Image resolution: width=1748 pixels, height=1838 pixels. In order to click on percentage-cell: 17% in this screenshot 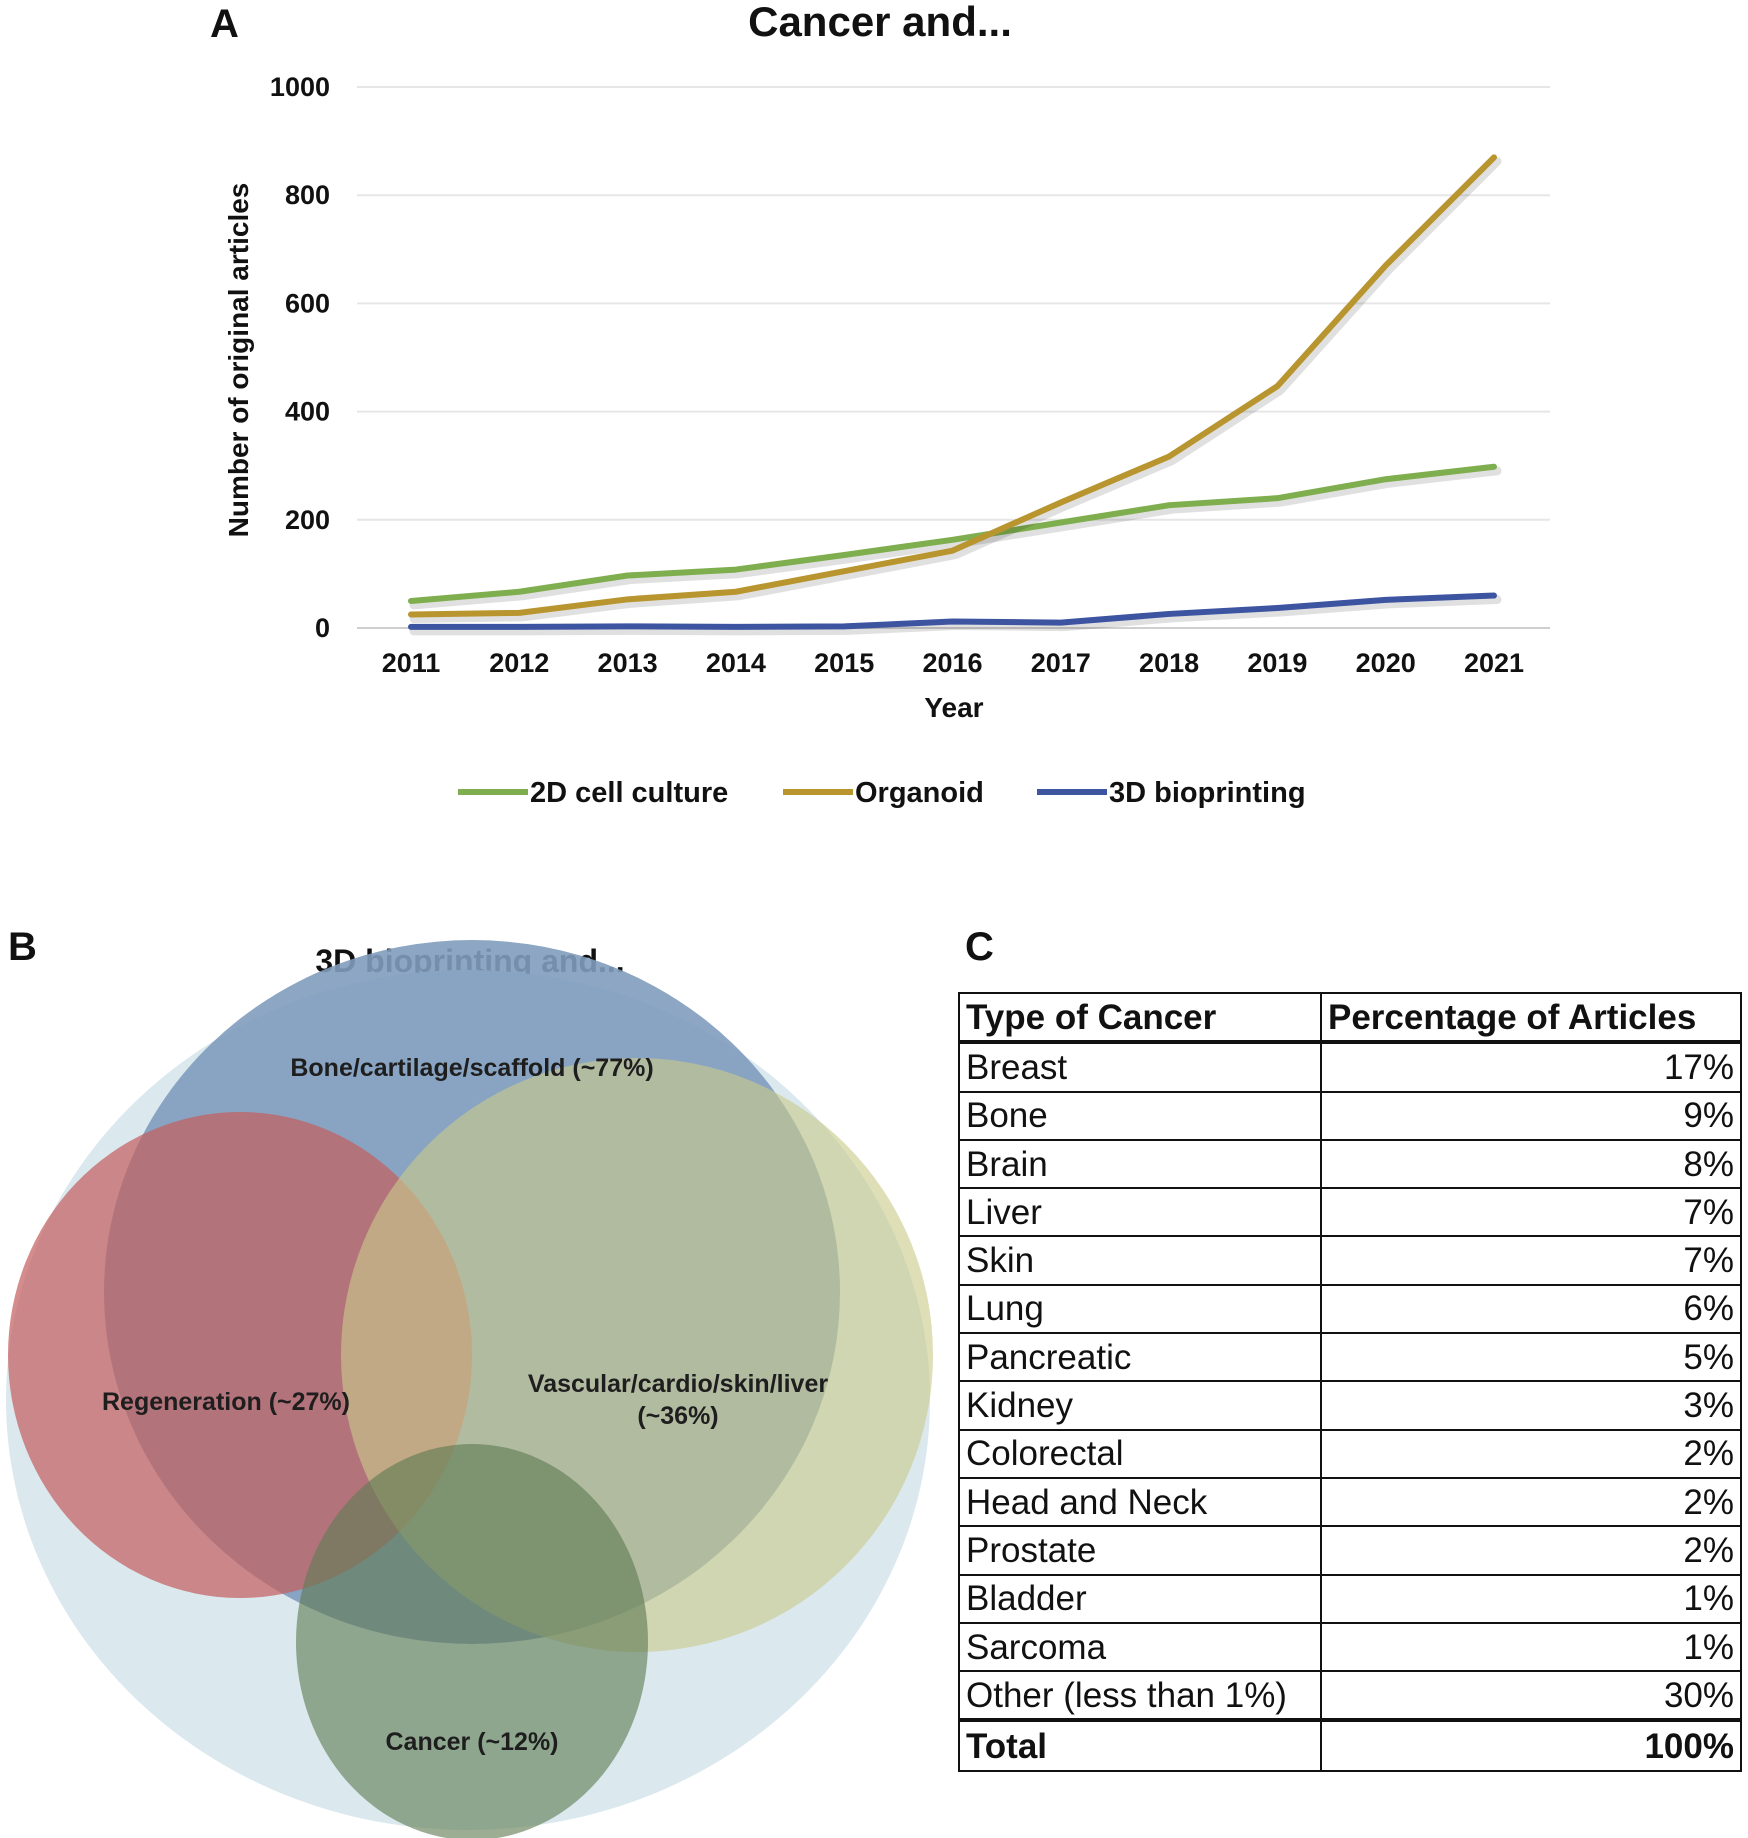, I will do `click(1531, 1067)`.